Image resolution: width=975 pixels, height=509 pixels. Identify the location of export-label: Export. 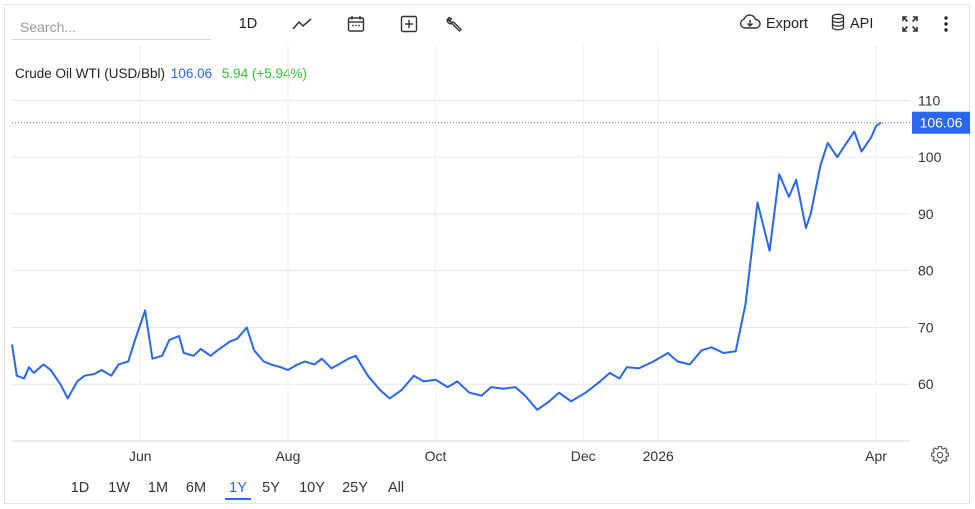
(787, 24).